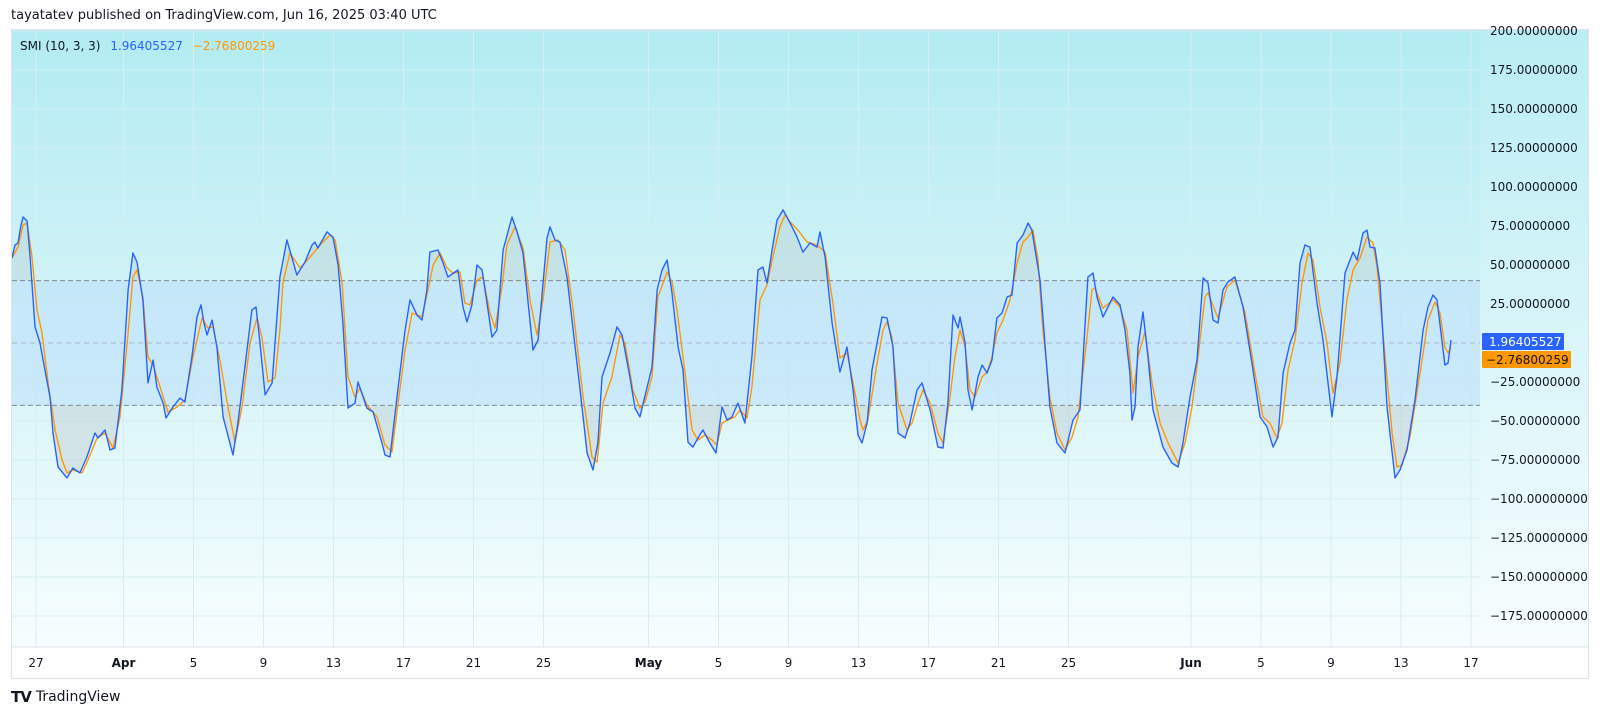  Describe the element at coordinates (1530, 304) in the screenshot. I see `y-tick-label: 25.00000000` at that location.